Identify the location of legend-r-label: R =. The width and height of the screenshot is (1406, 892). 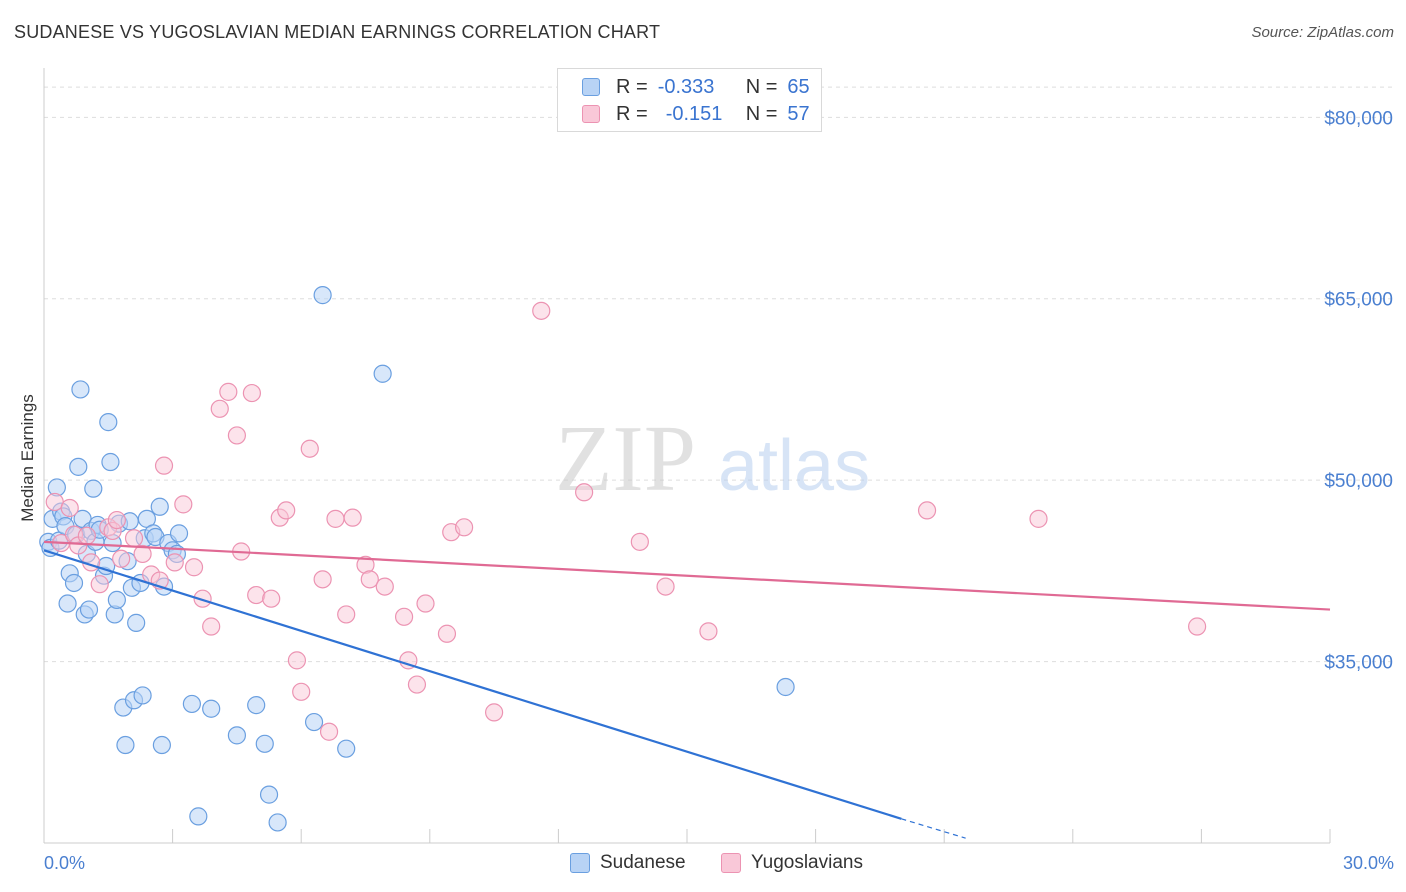
(632, 113).